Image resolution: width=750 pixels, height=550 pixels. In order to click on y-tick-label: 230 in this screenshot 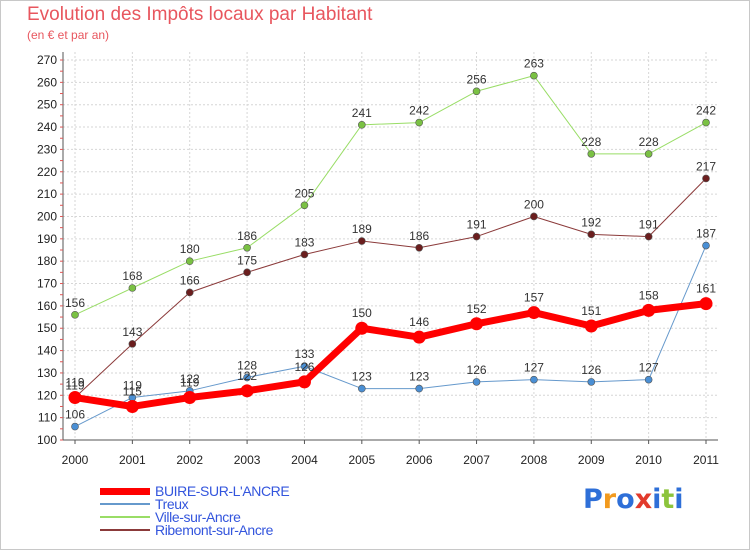, I will do `click(47, 149)`.